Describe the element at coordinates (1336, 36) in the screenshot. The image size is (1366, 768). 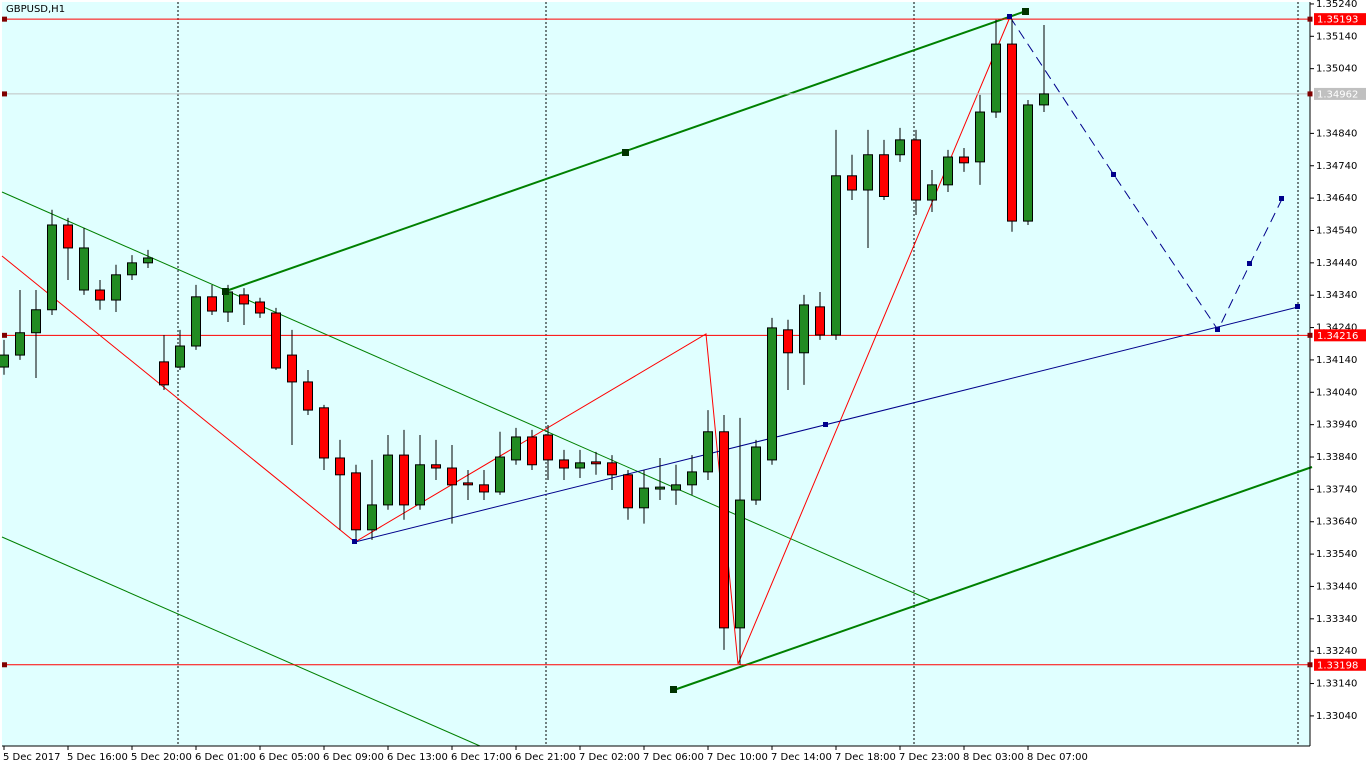
I see `y-tick-label: 1.35140` at that location.